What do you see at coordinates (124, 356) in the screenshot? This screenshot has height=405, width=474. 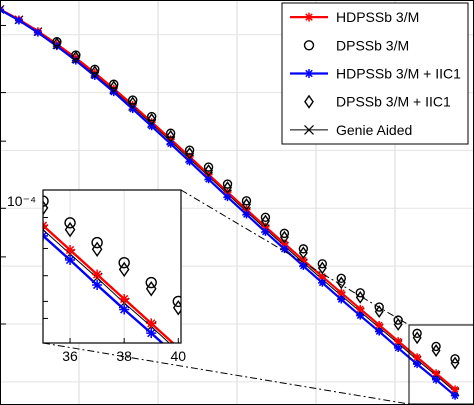 I see `inset-x-tick-label: 38` at bounding box center [124, 356].